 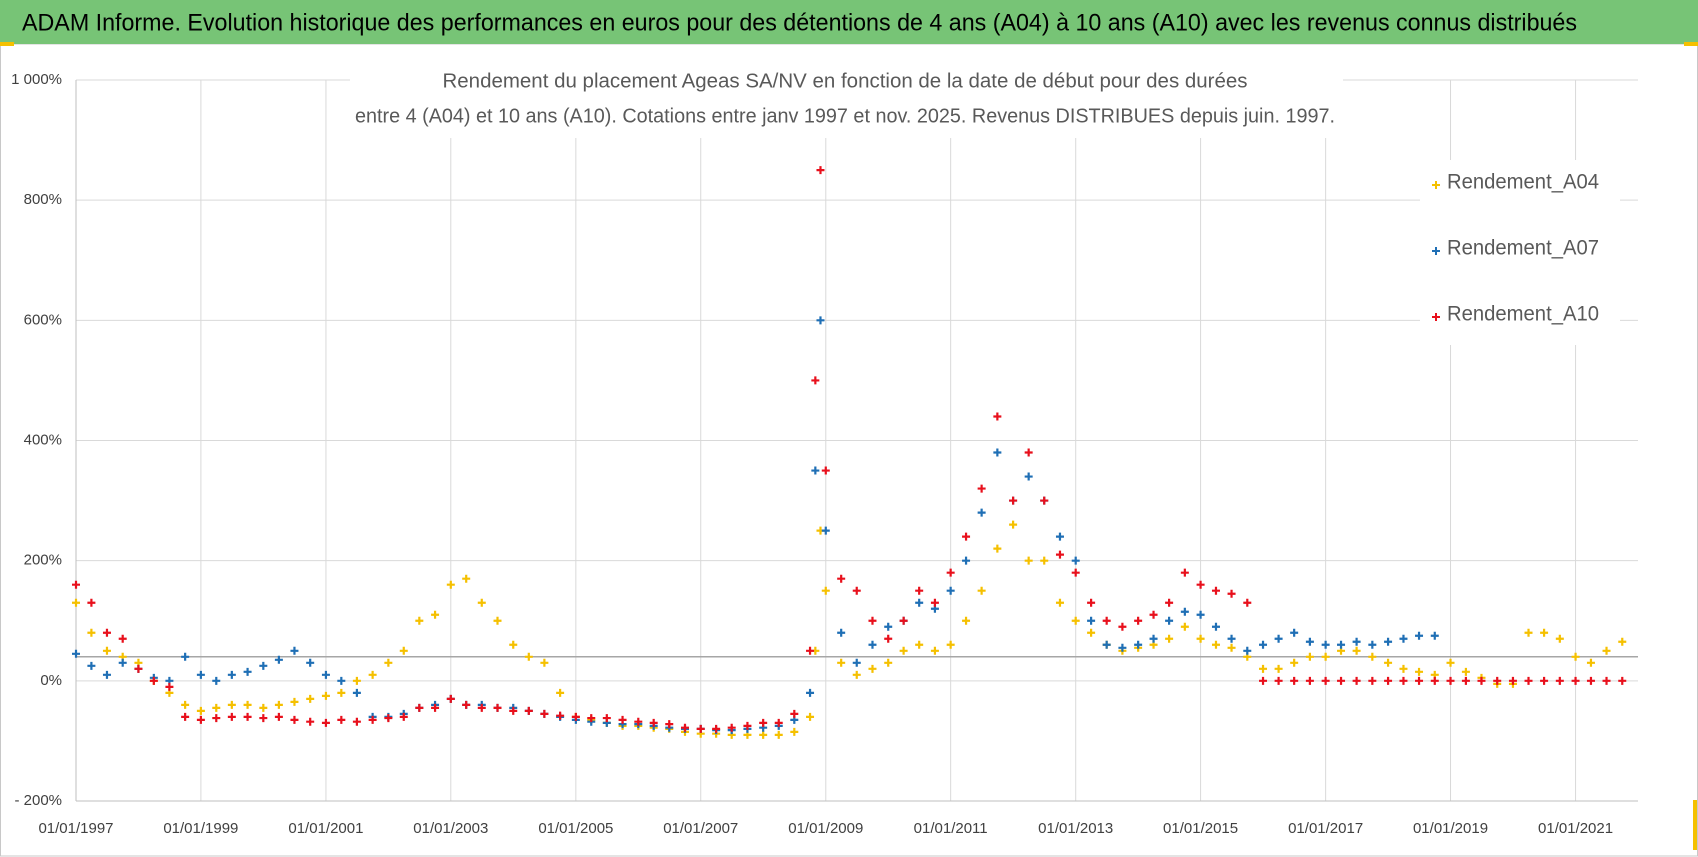 I want to click on x-tick-label: 01/01/2009, so click(x=825, y=828).